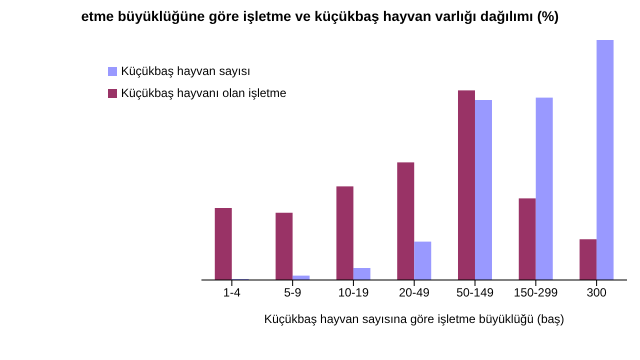 The image size is (640, 360). Describe the element at coordinates (232, 293) in the screenshot. I see `x-tick-label: 1-4` at that location.